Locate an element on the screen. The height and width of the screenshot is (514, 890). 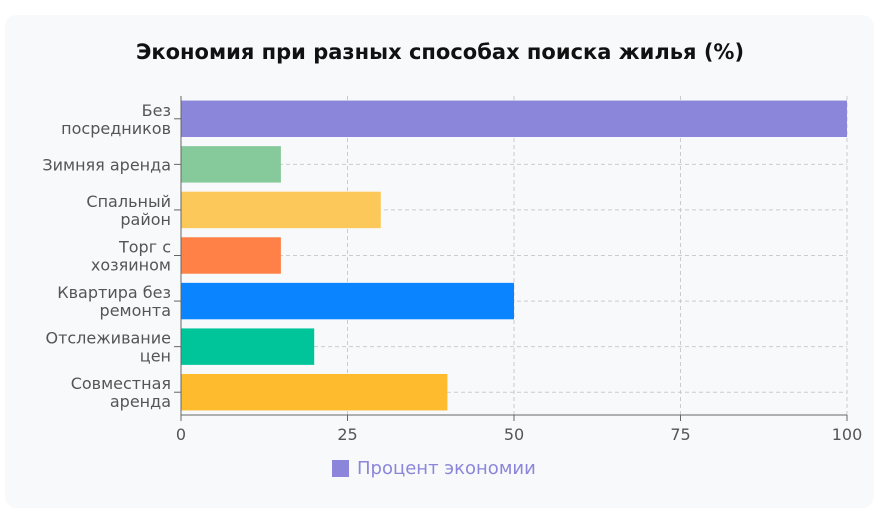
x-tick-label: 0 is located at coordinates (181, 434).